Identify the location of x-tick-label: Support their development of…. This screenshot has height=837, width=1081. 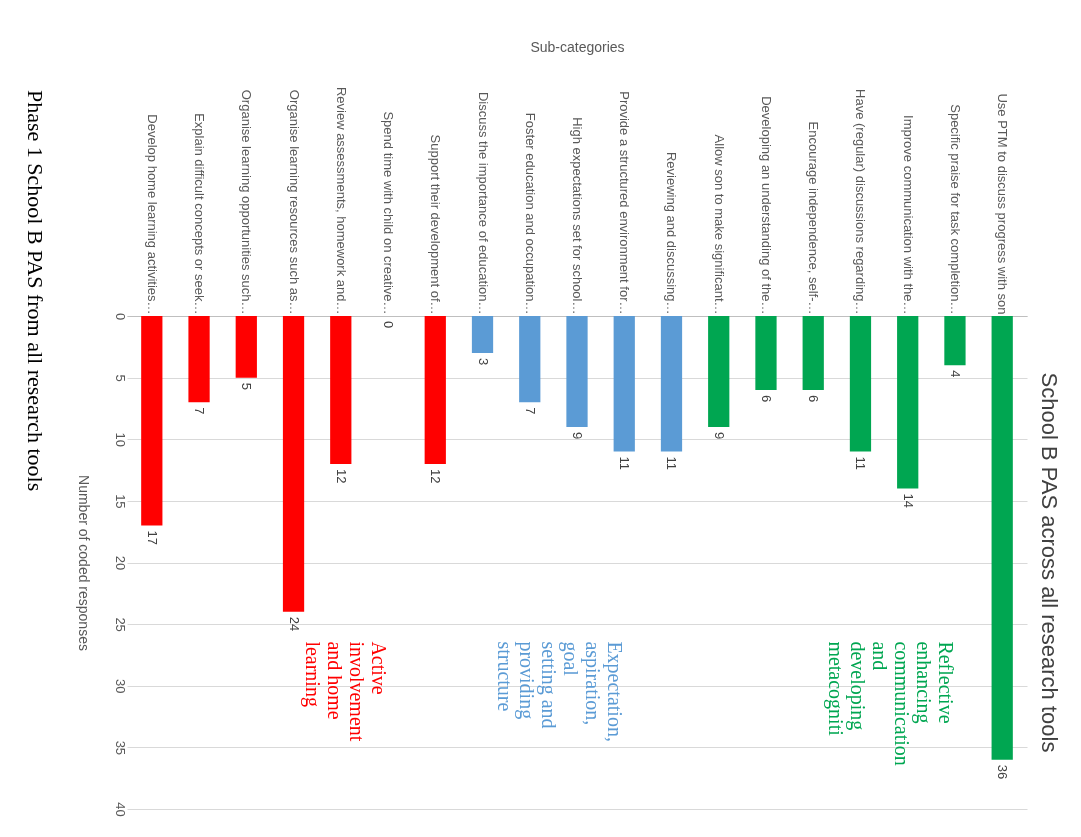
(436, 224).